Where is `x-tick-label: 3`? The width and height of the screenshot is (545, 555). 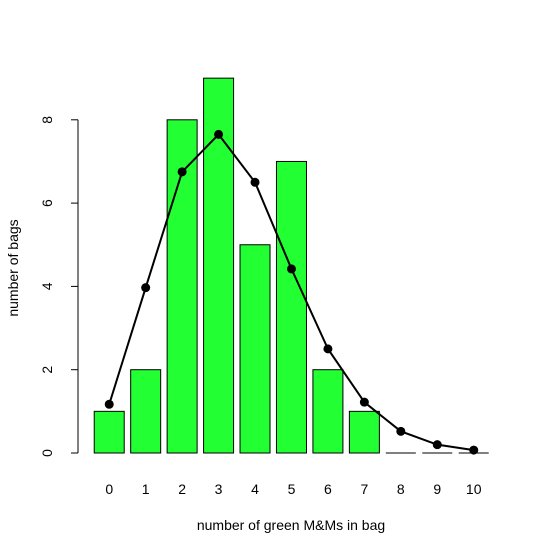
x-tick-label: 3 is located at coordinates (219, 489).